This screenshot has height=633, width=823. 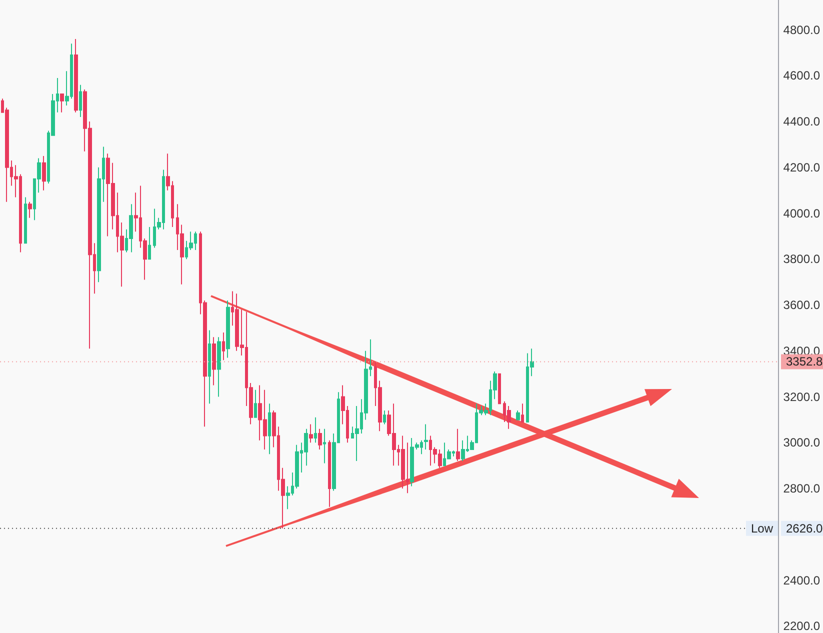 I want to click on y-tick-label: 2800.0, so click(x=801, y=489).